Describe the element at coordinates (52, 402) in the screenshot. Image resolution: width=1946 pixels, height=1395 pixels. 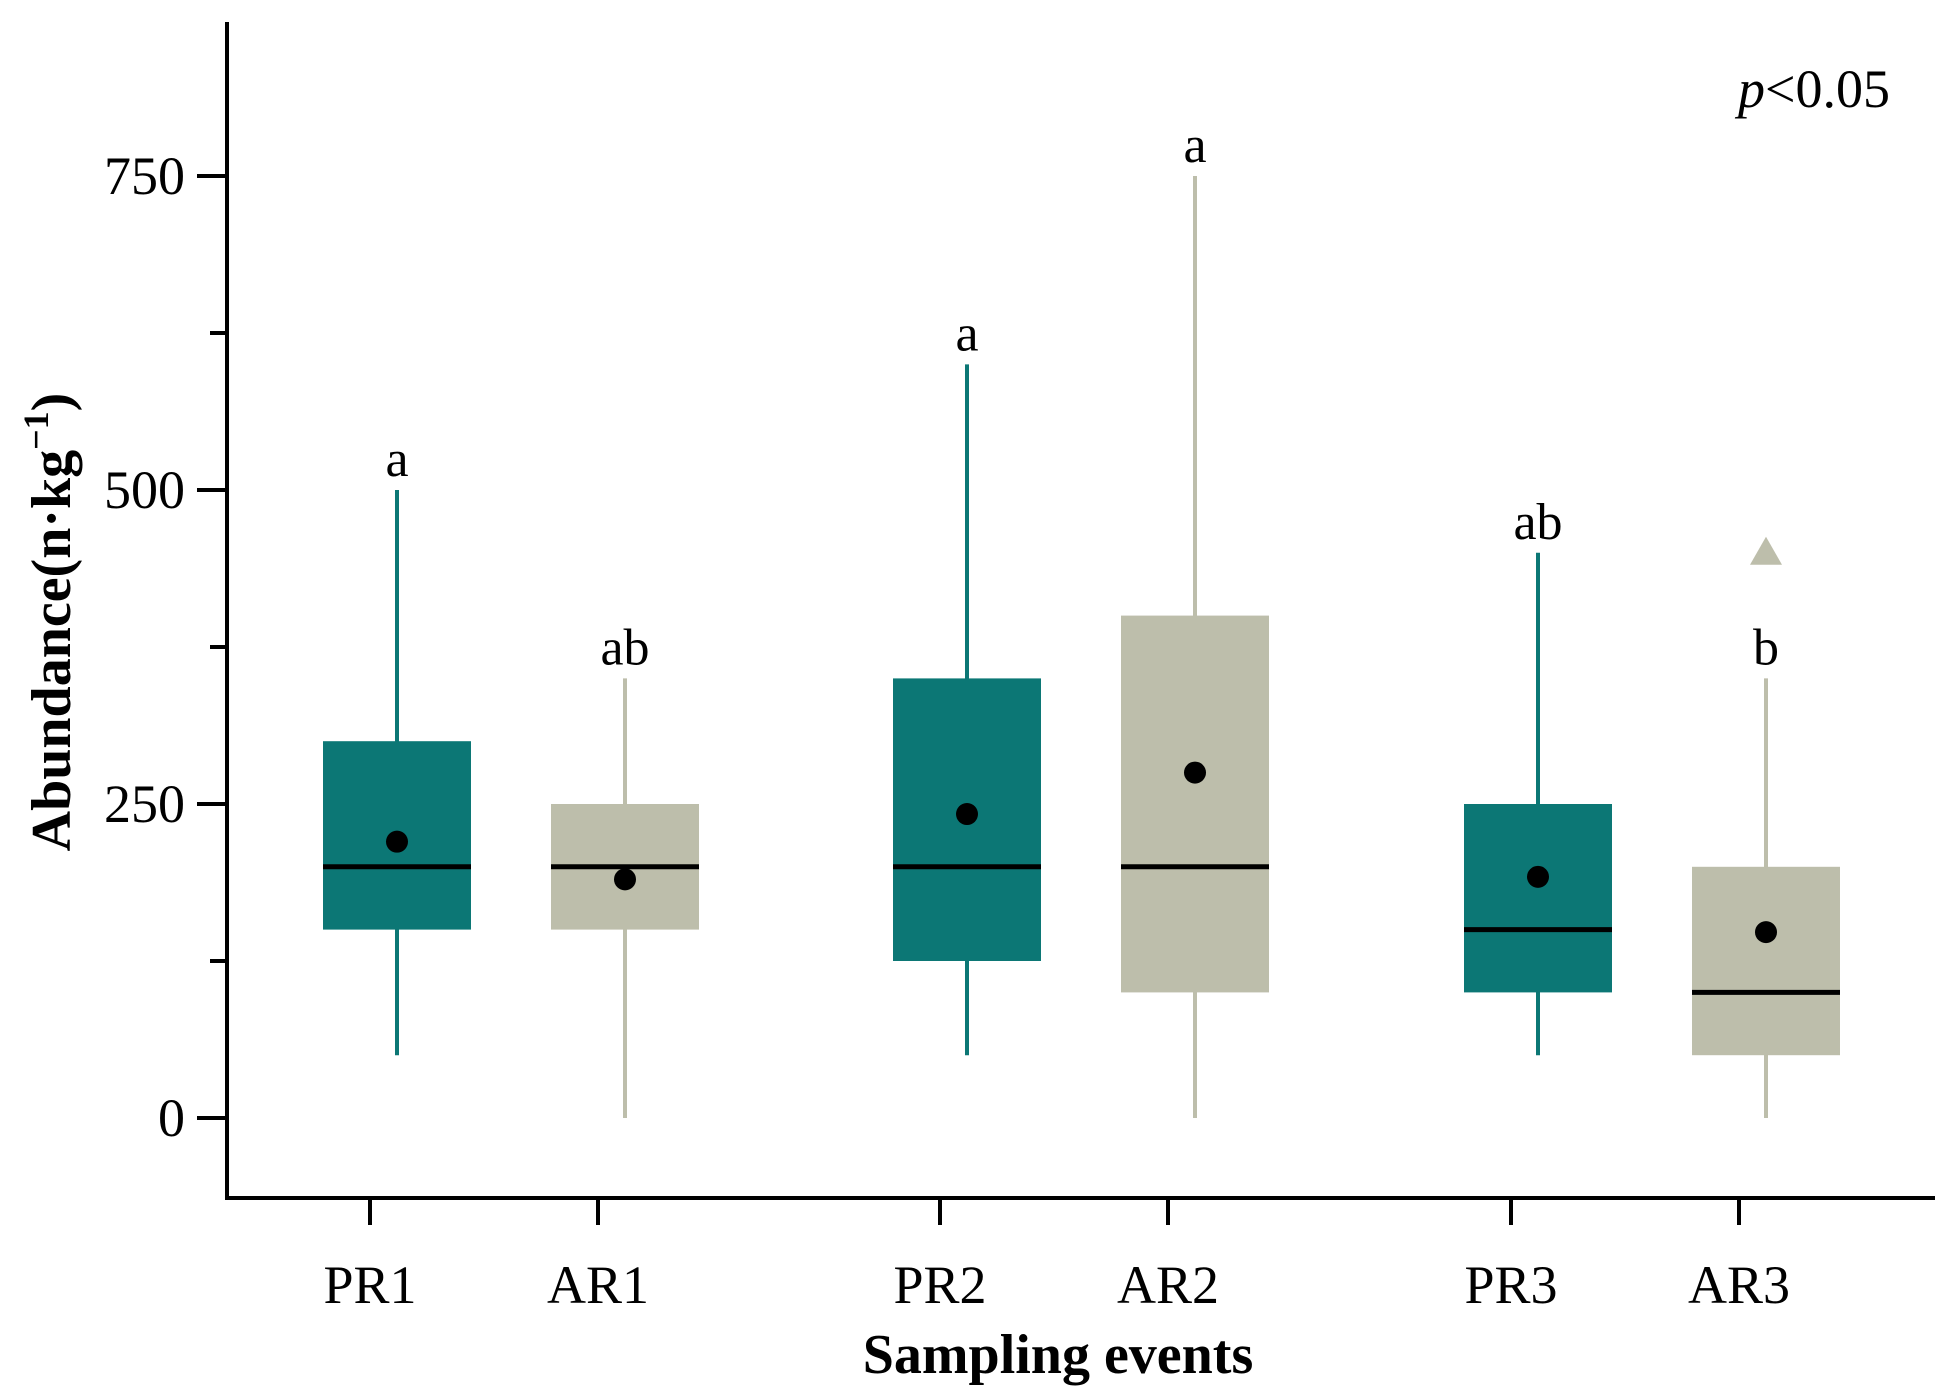
I see `y-axis-title-close: )` at that location.